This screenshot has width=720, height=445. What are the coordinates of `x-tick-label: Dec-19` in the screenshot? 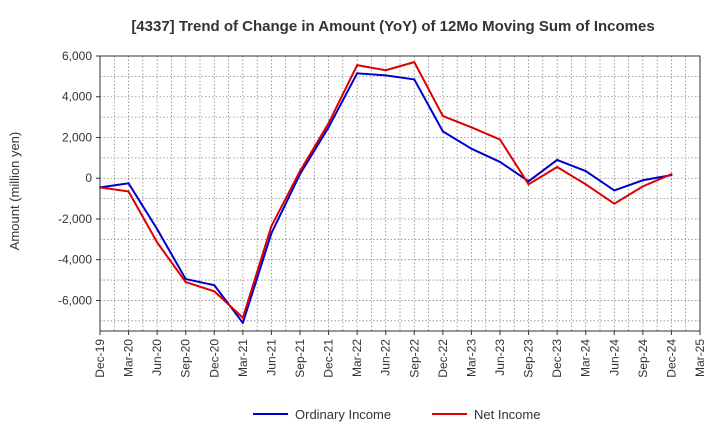 It's located at (100, 358).